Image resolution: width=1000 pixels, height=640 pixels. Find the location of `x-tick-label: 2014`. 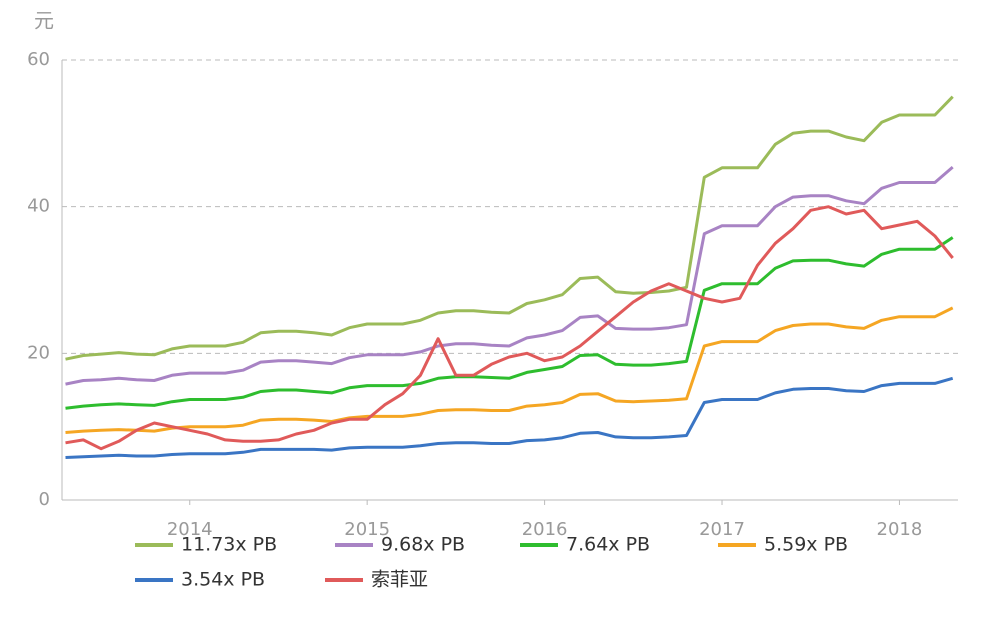

x-tick-label: 2014 is located at coordinates (190, 529).